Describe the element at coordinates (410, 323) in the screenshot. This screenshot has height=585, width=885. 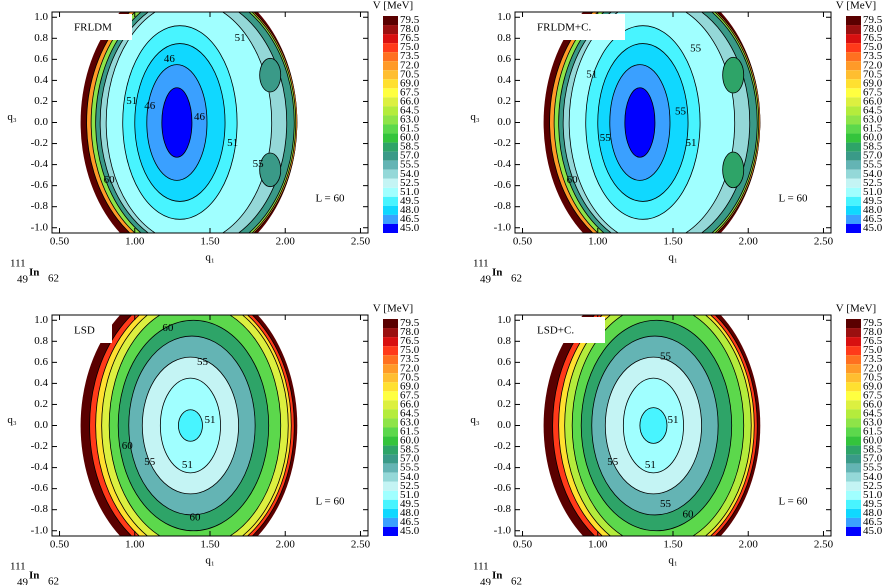
I see `colorbar-tick-label: 79.5` at that location.